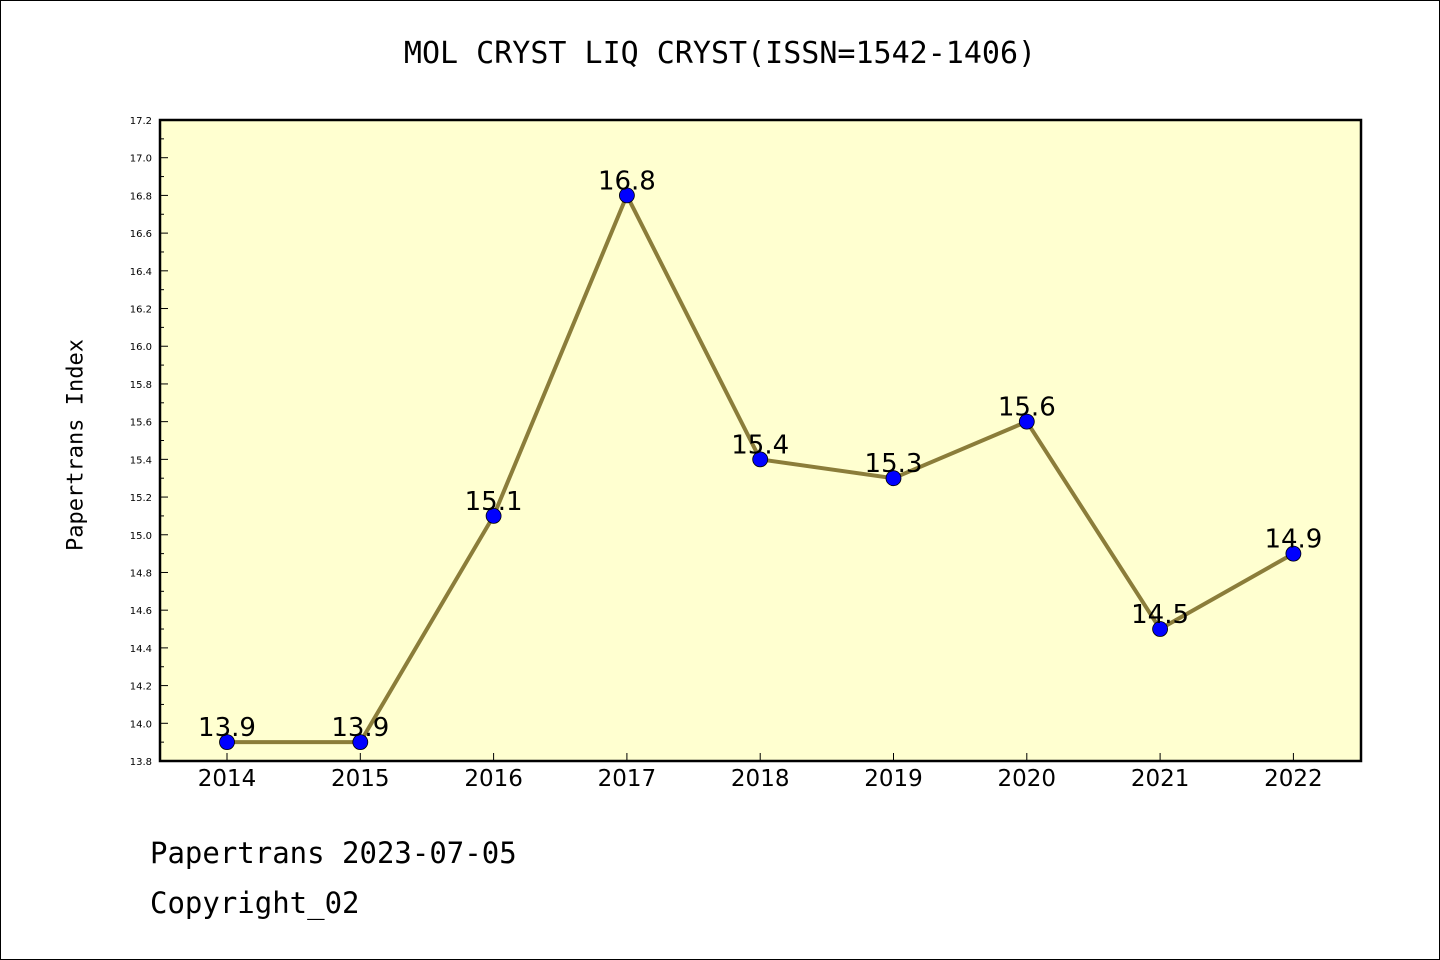 This screenshot has width=1440, height=960. What do you see at coordinates (141, 310) in the screenshot?
I see `y-tick-label: 16.2` at bounding box center [141, 310].